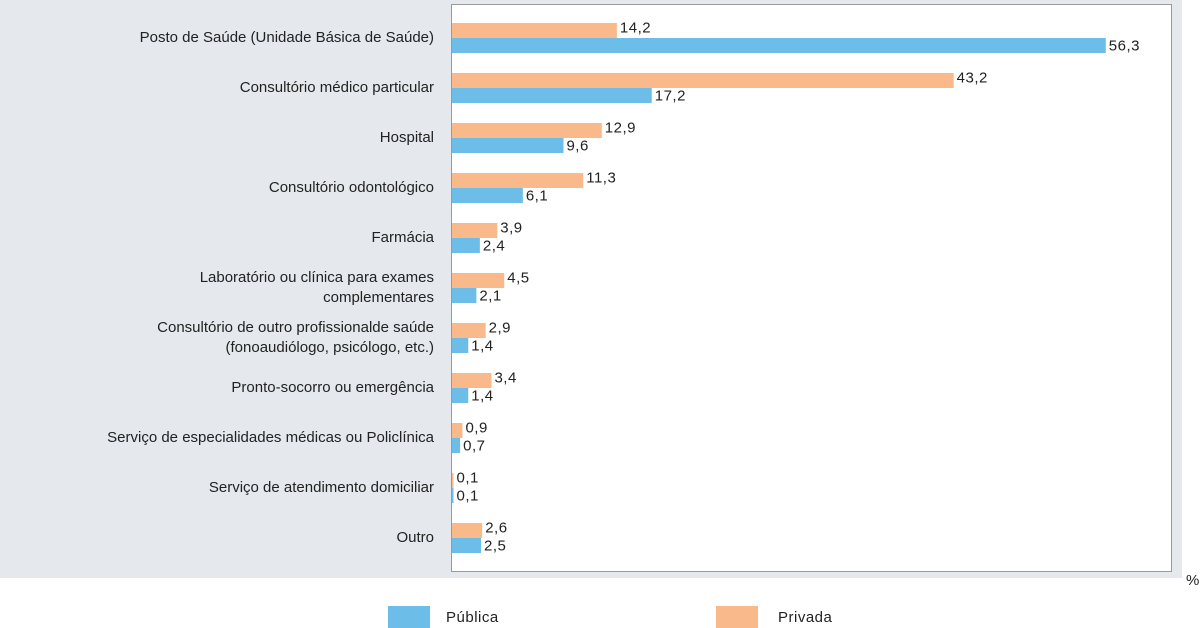  I want to click on data-label: 6,1, so click(537, 195).